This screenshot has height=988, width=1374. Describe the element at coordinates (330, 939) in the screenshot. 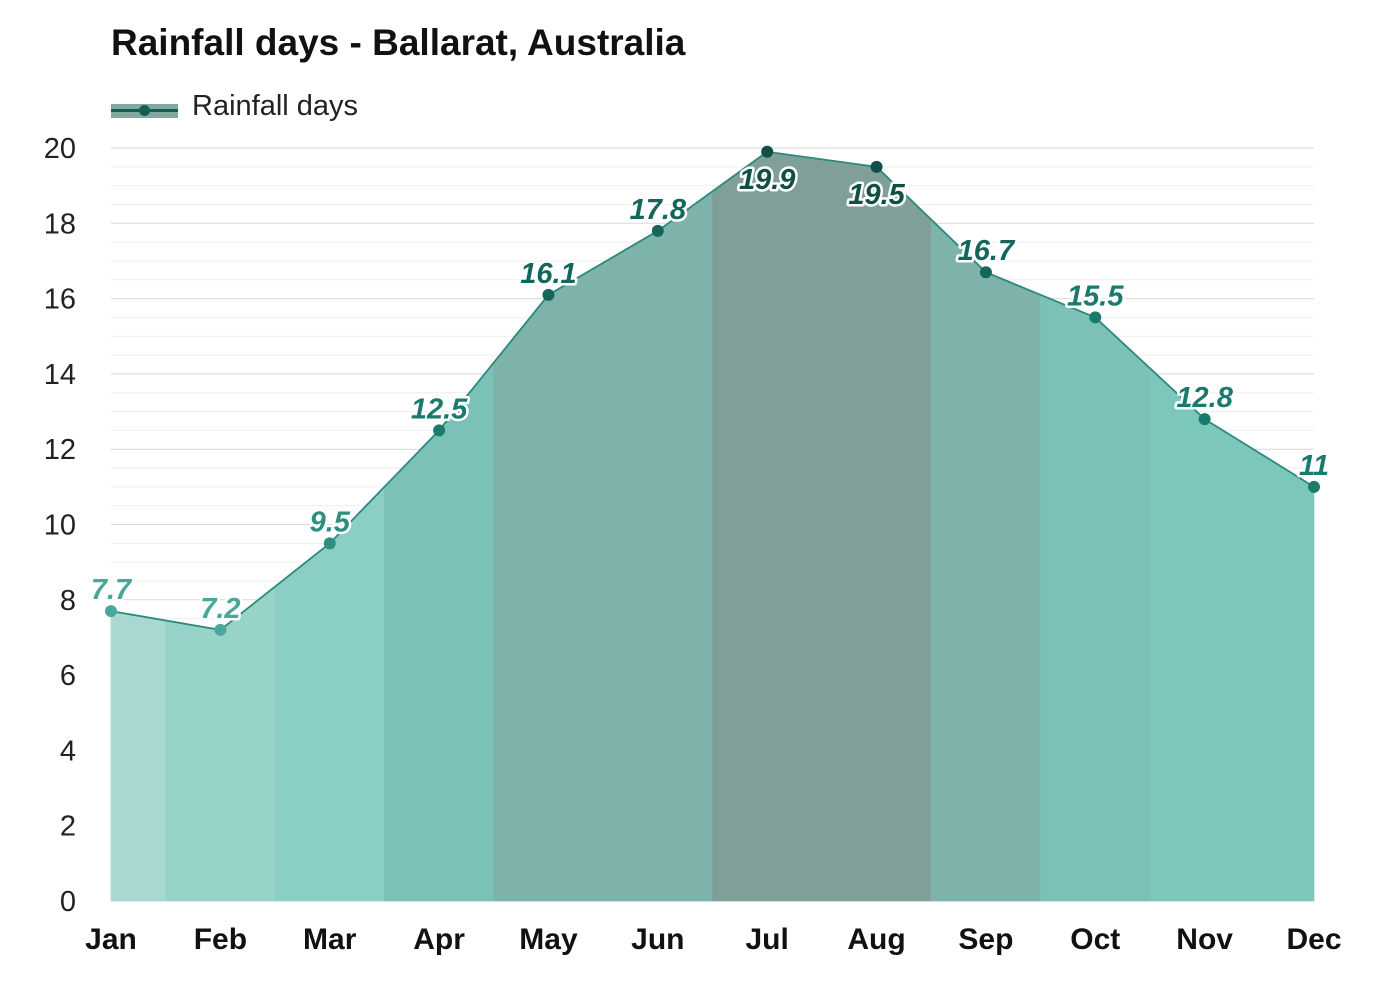

I see `x-tick-label-mar: Mar` at that location.